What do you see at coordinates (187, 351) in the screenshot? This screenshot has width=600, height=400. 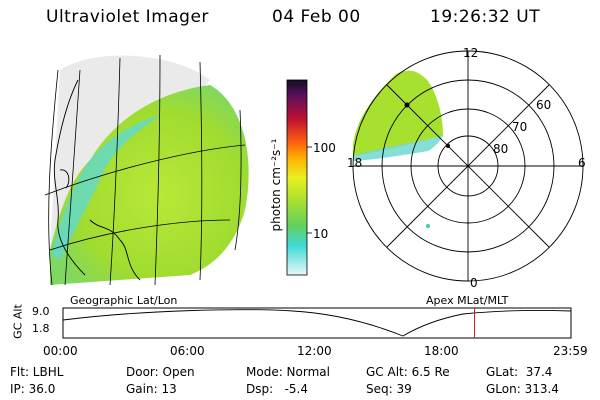 I see `timeline-xtick-0600: 06:00` at bounding box center [187, 351].